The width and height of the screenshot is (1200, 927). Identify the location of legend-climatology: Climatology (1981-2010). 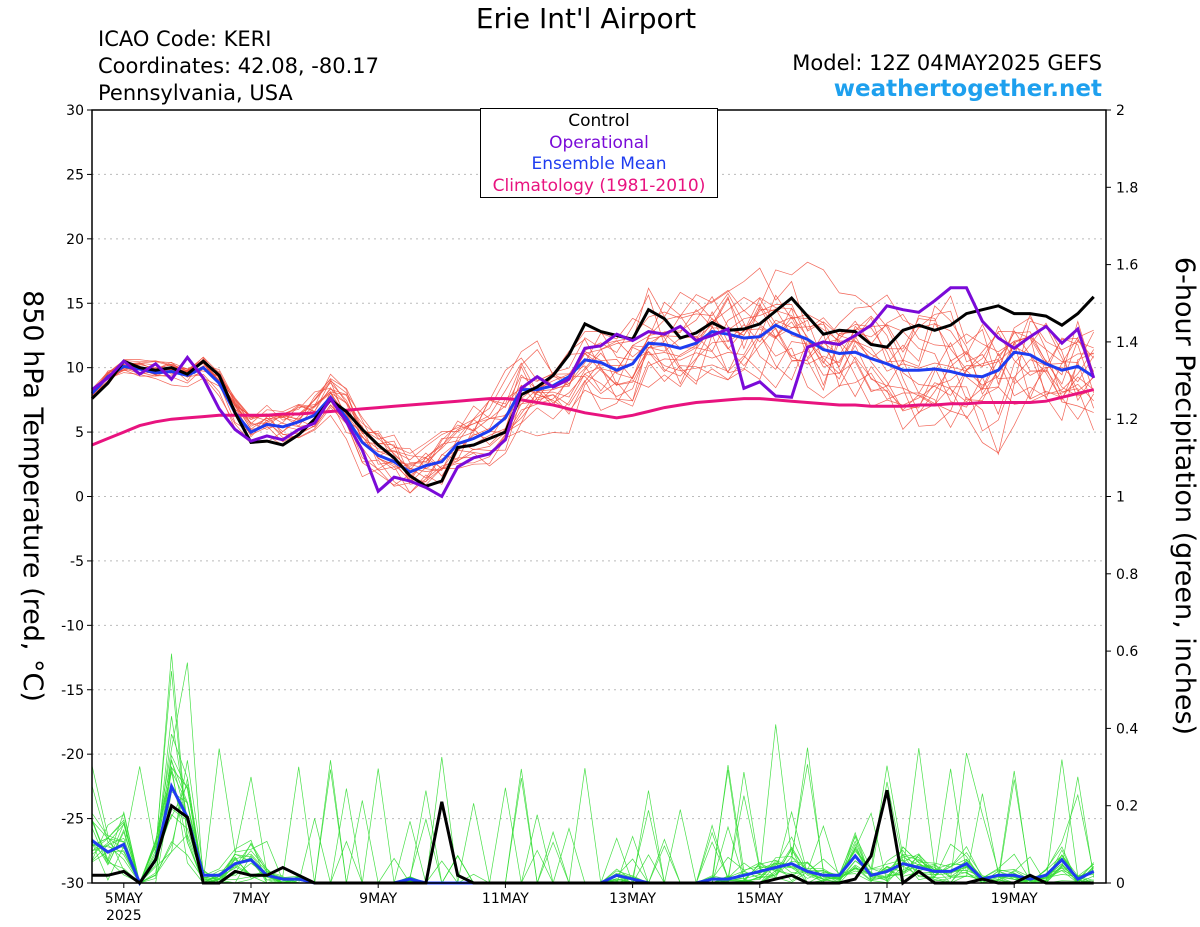
(599, 185).